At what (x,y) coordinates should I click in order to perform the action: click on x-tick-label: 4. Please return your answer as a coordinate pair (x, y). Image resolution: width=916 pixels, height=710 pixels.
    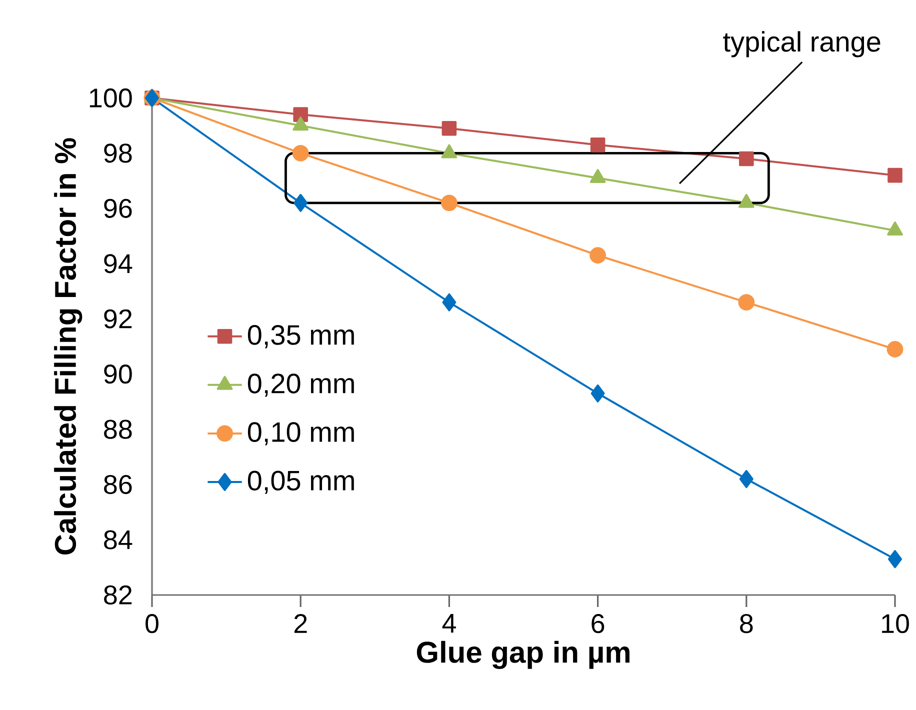
    Looking at the image, I should click on (449, 623).